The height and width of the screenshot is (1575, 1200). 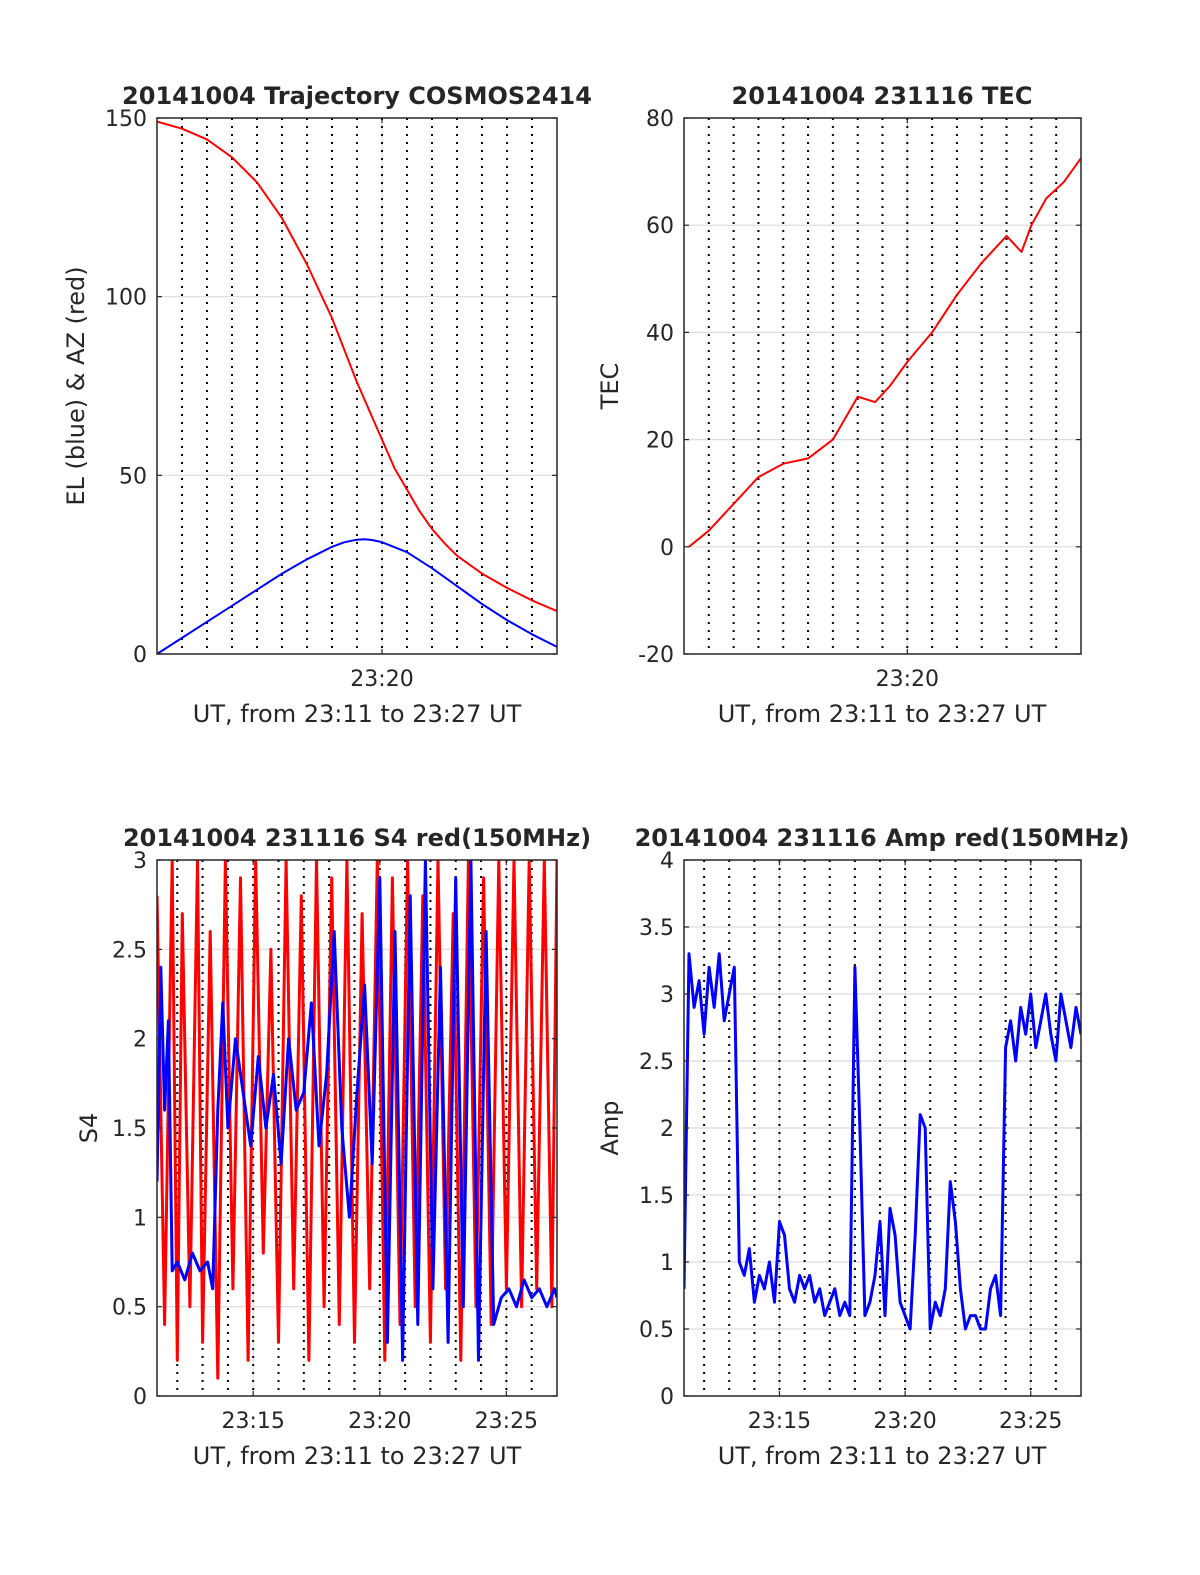 I want to click on y-tick-labels: 0 50 100 150, so click(x=126, y=387).